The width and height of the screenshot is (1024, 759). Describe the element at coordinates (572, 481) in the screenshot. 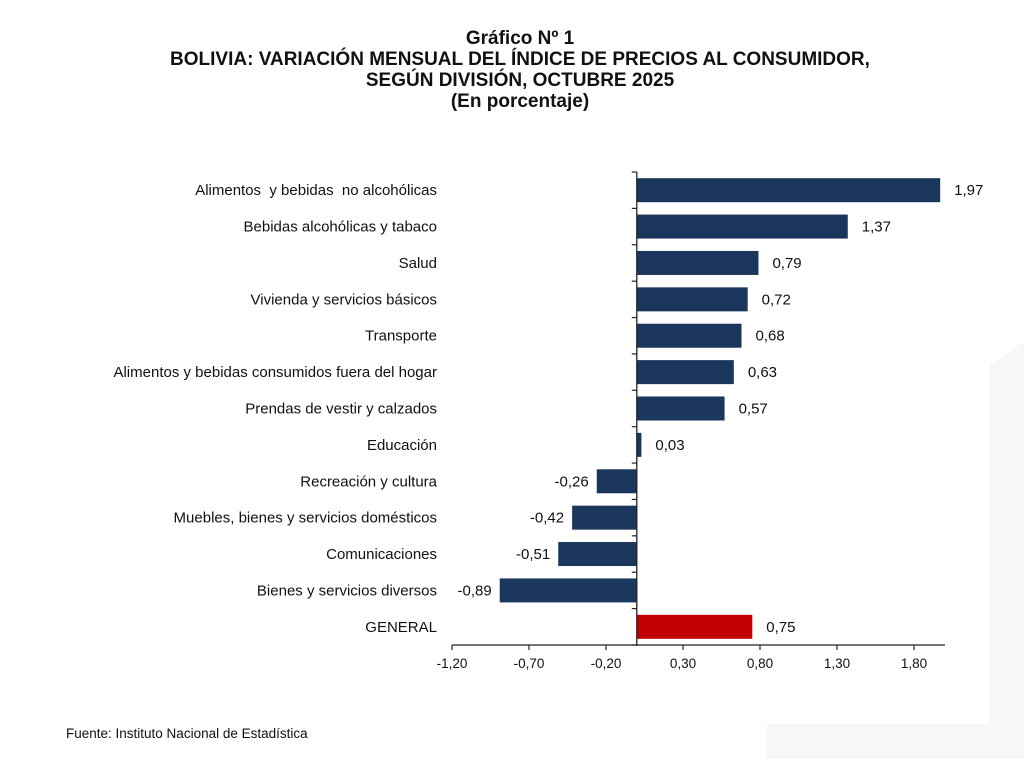

I see `value-label: -0,26` at that location.